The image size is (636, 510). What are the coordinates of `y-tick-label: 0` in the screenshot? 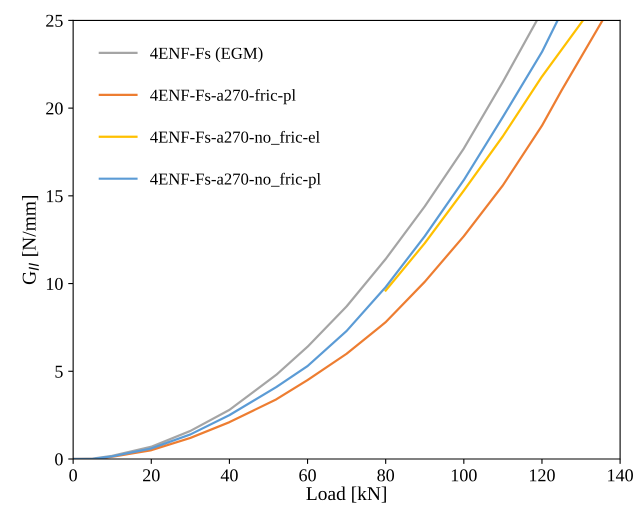 It's located at (59, 459).